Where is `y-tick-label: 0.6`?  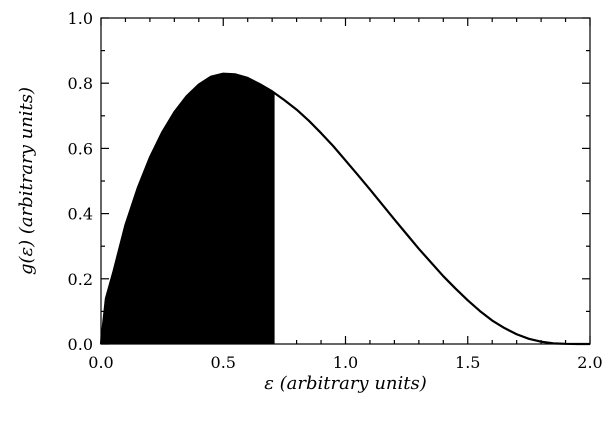
y-tick-label: 0.6 is located at coordinates (80, 148).